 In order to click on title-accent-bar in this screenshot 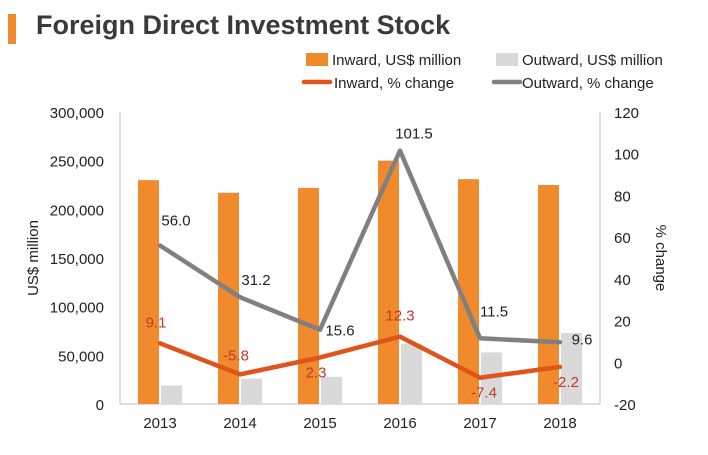, I will do `click(12, 29)`.